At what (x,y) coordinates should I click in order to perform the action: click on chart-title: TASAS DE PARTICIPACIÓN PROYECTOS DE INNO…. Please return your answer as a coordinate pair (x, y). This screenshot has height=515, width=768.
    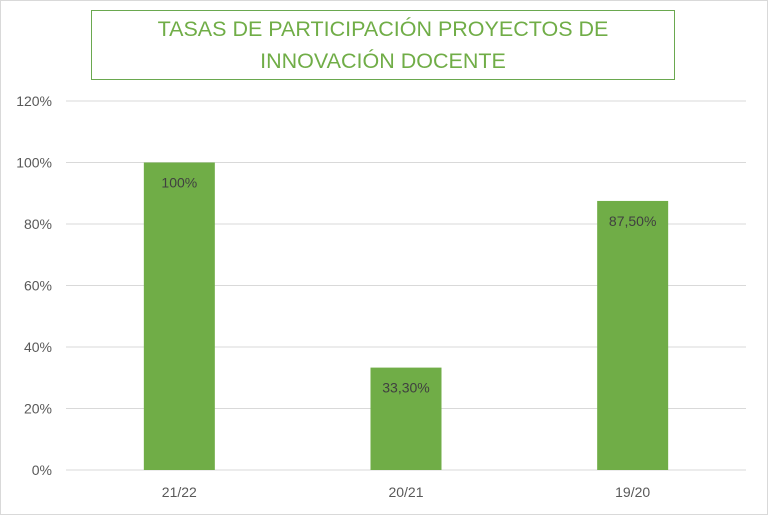
    Looking at the image, I should click on (383, 45).